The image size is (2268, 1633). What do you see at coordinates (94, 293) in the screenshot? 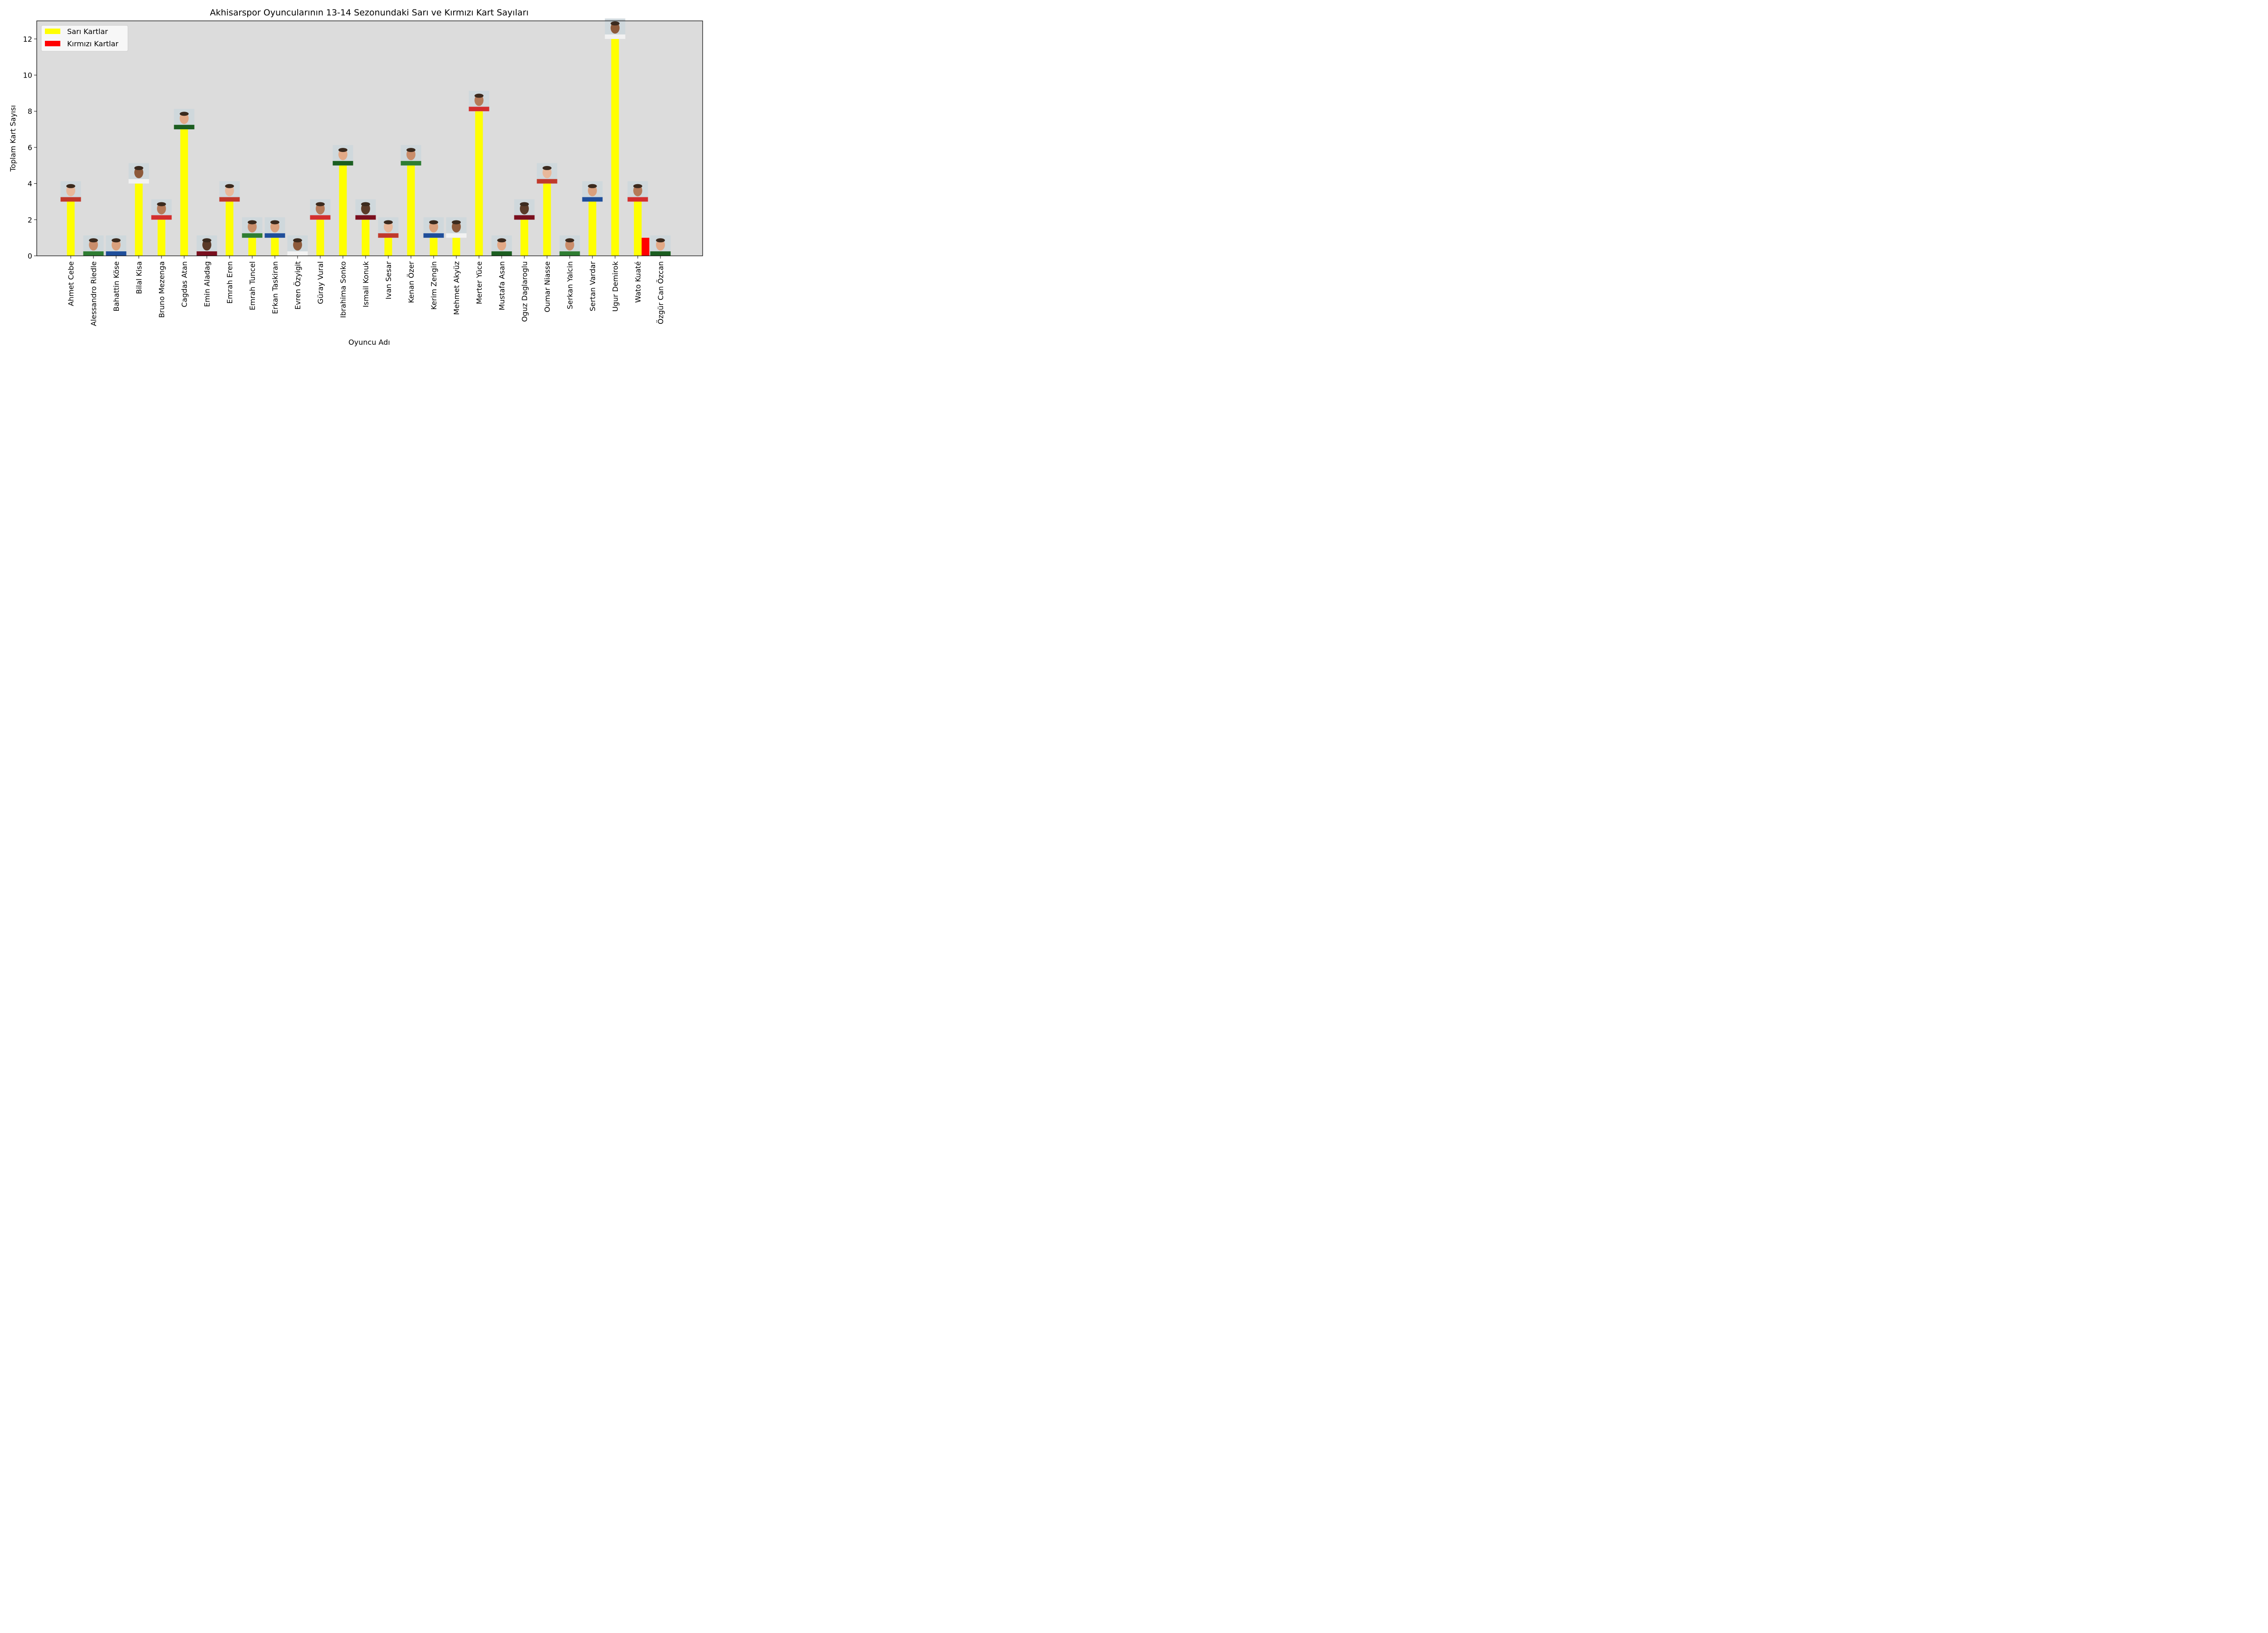
I see `x-tick-label: Alessandro Riedle` at bounding box center [94, 293].